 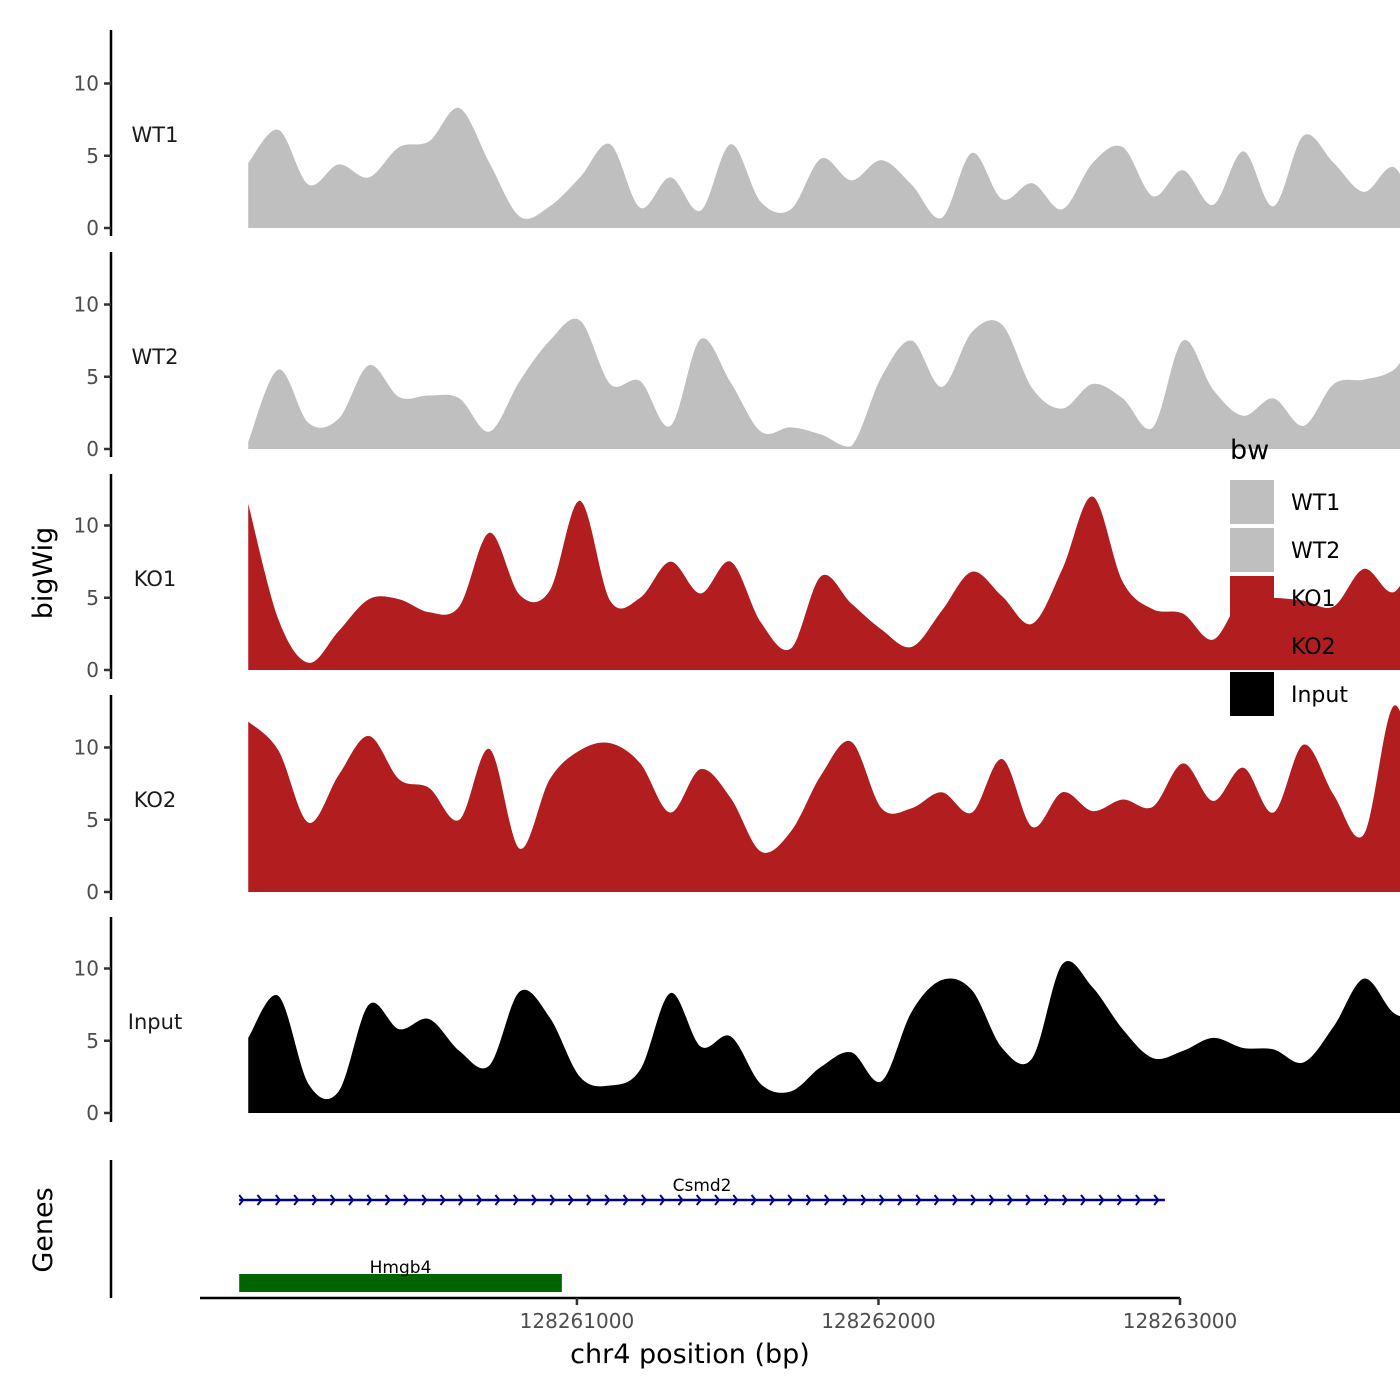 I want to click on genes-axis-title: Genes, so click(x=43, y=1229).